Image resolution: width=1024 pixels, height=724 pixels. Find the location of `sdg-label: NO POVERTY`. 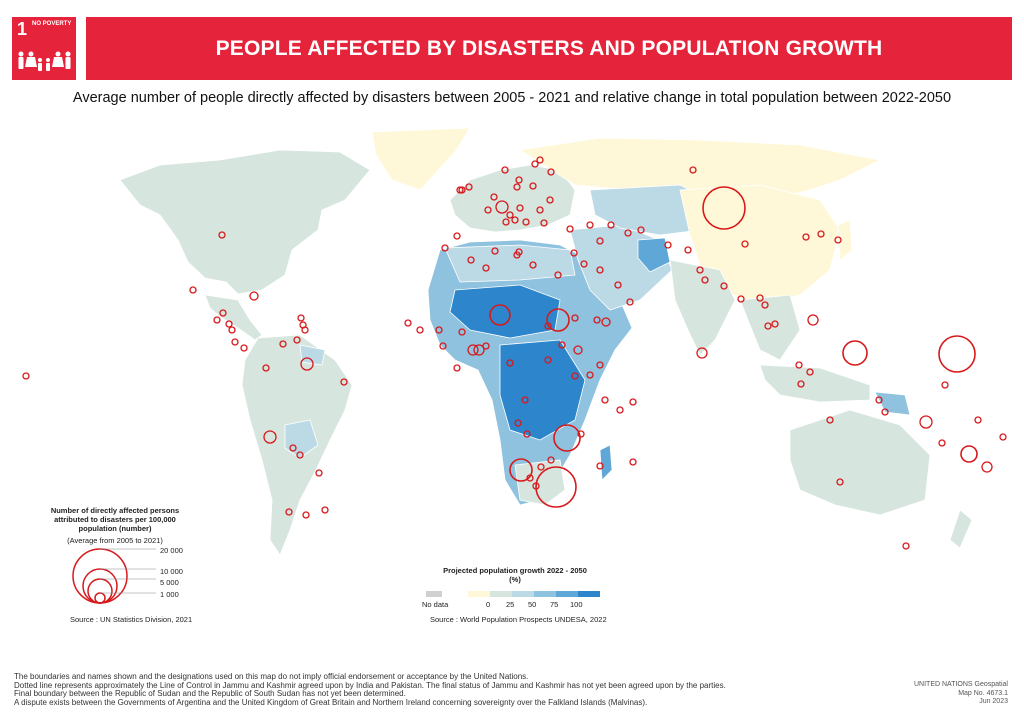

sdg-label: NO POVERTY is located at coordinates (52, 24).